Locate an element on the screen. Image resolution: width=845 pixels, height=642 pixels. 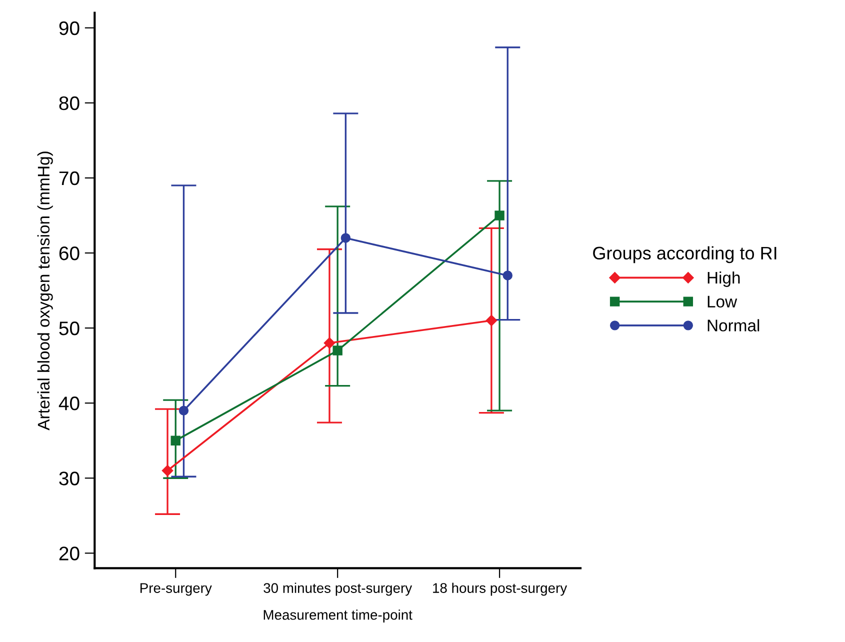
y-tick-label: 20 is located at coordinates (69, 553).